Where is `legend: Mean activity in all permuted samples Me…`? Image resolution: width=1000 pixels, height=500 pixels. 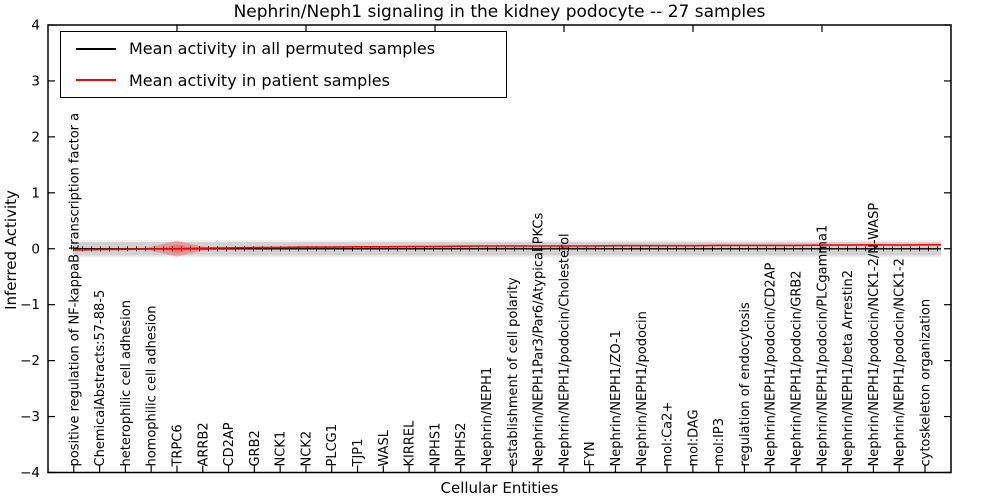 legend: Mean activity in all permuted samples Me… is located at coordinates (283, 64).